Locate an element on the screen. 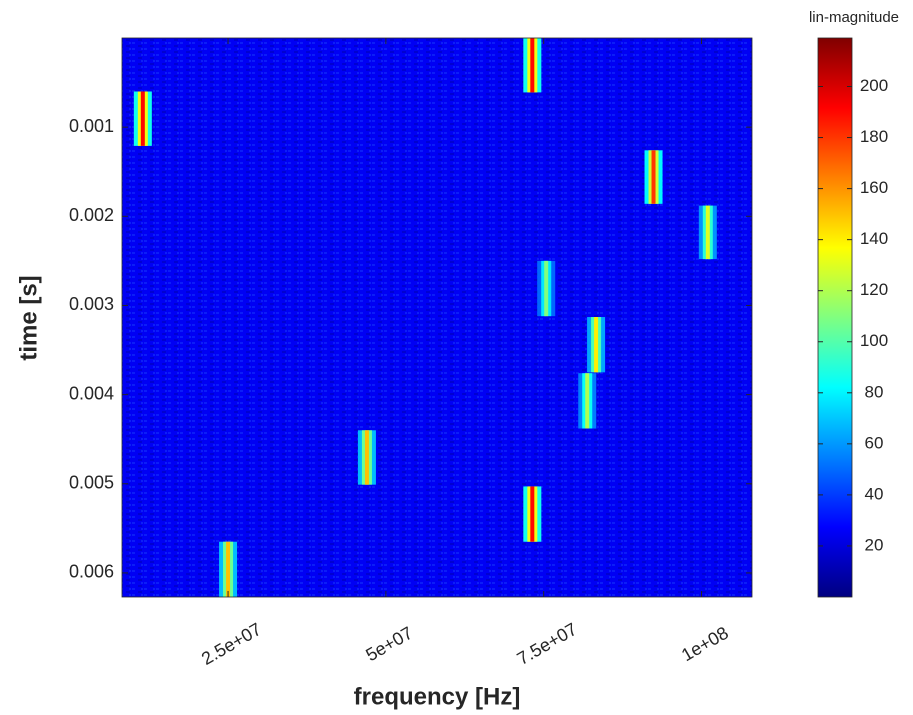 The width and height of the screenshot is (913, 715). colorbar-tick-label: 160 is located at coordinates (874, 187).